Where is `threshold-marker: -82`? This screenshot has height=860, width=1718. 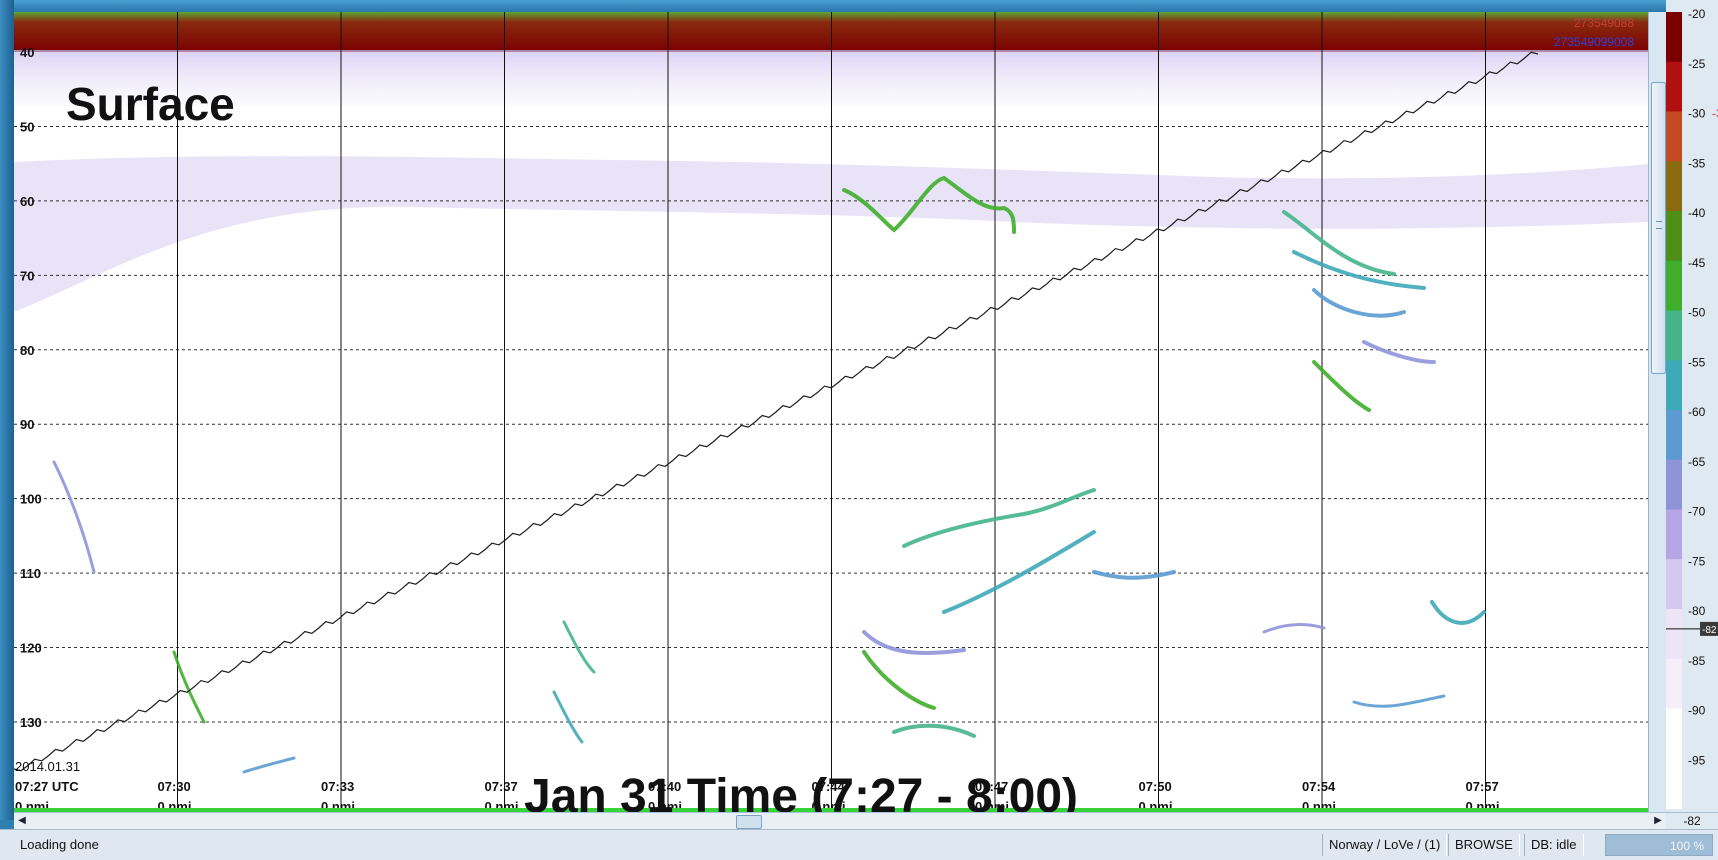
threshold-marker: -82 is located at coordinates (1709, 630).